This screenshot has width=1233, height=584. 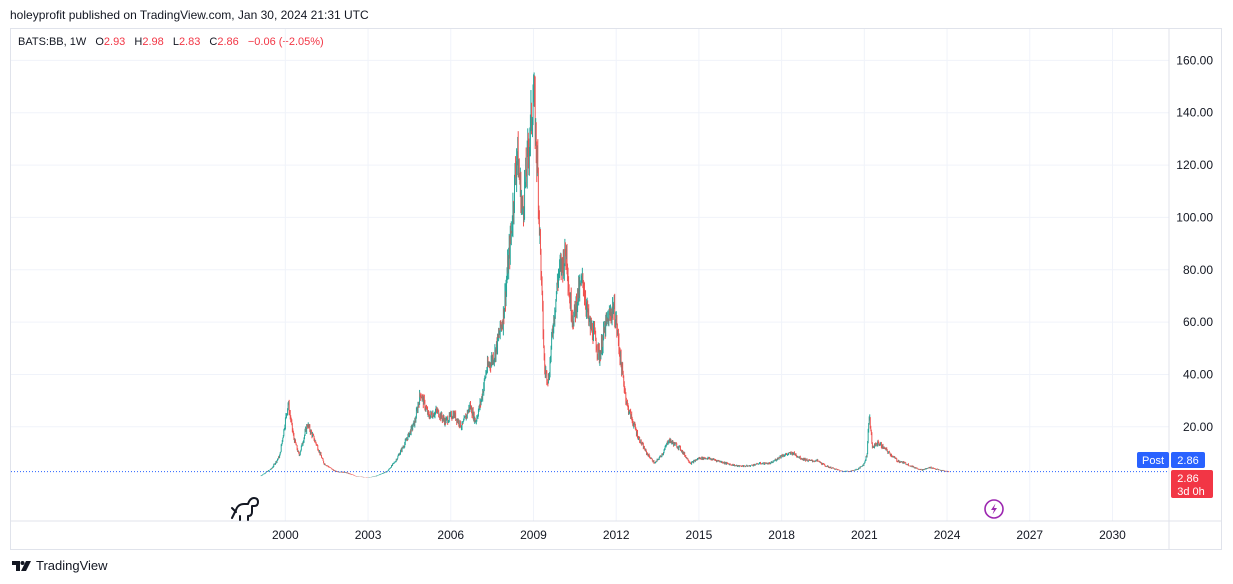 I want to click on legend-open-value: 2.93, so click(x=114, y=42).